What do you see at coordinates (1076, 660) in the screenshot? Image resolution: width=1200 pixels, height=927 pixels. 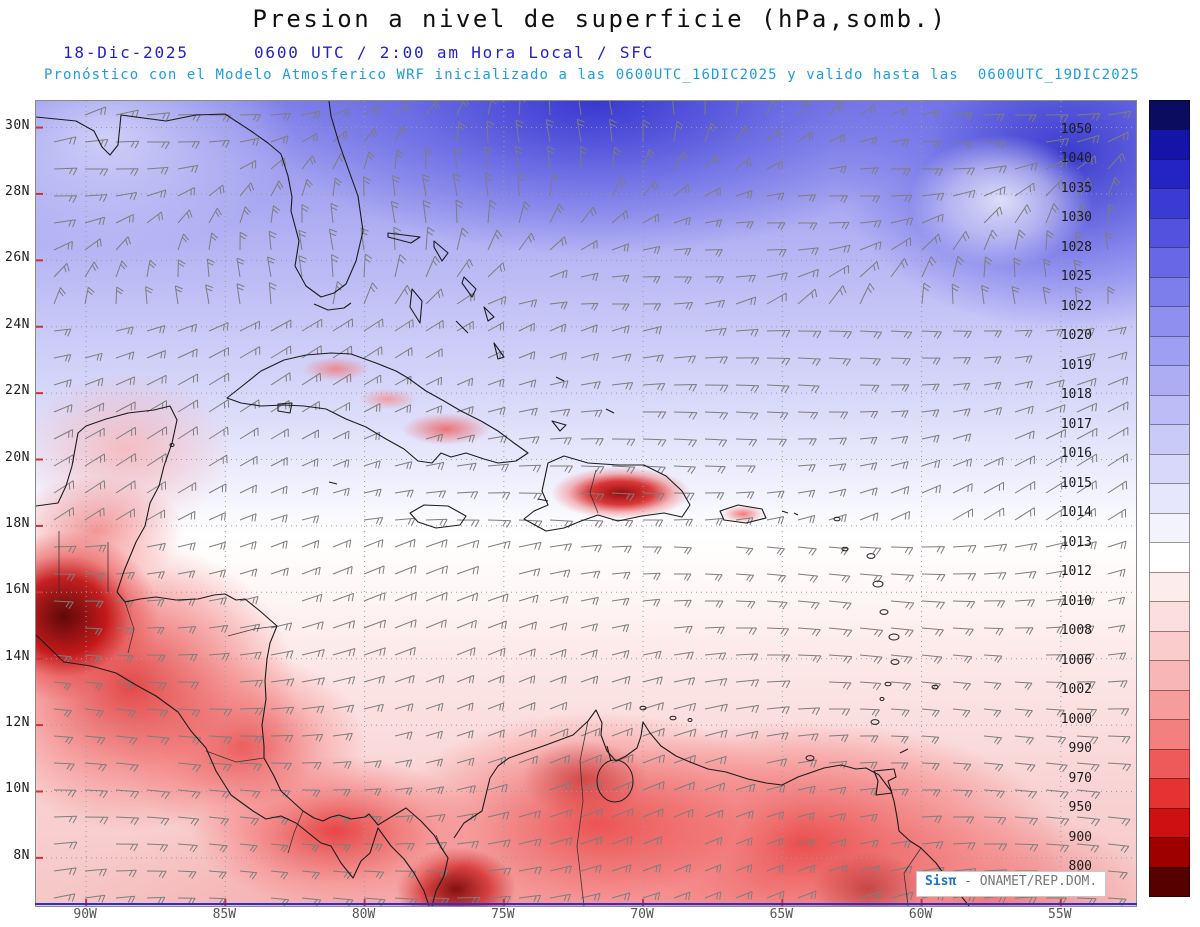 I see `colorbar-value: 1006` at bounding box center [1076, 660].